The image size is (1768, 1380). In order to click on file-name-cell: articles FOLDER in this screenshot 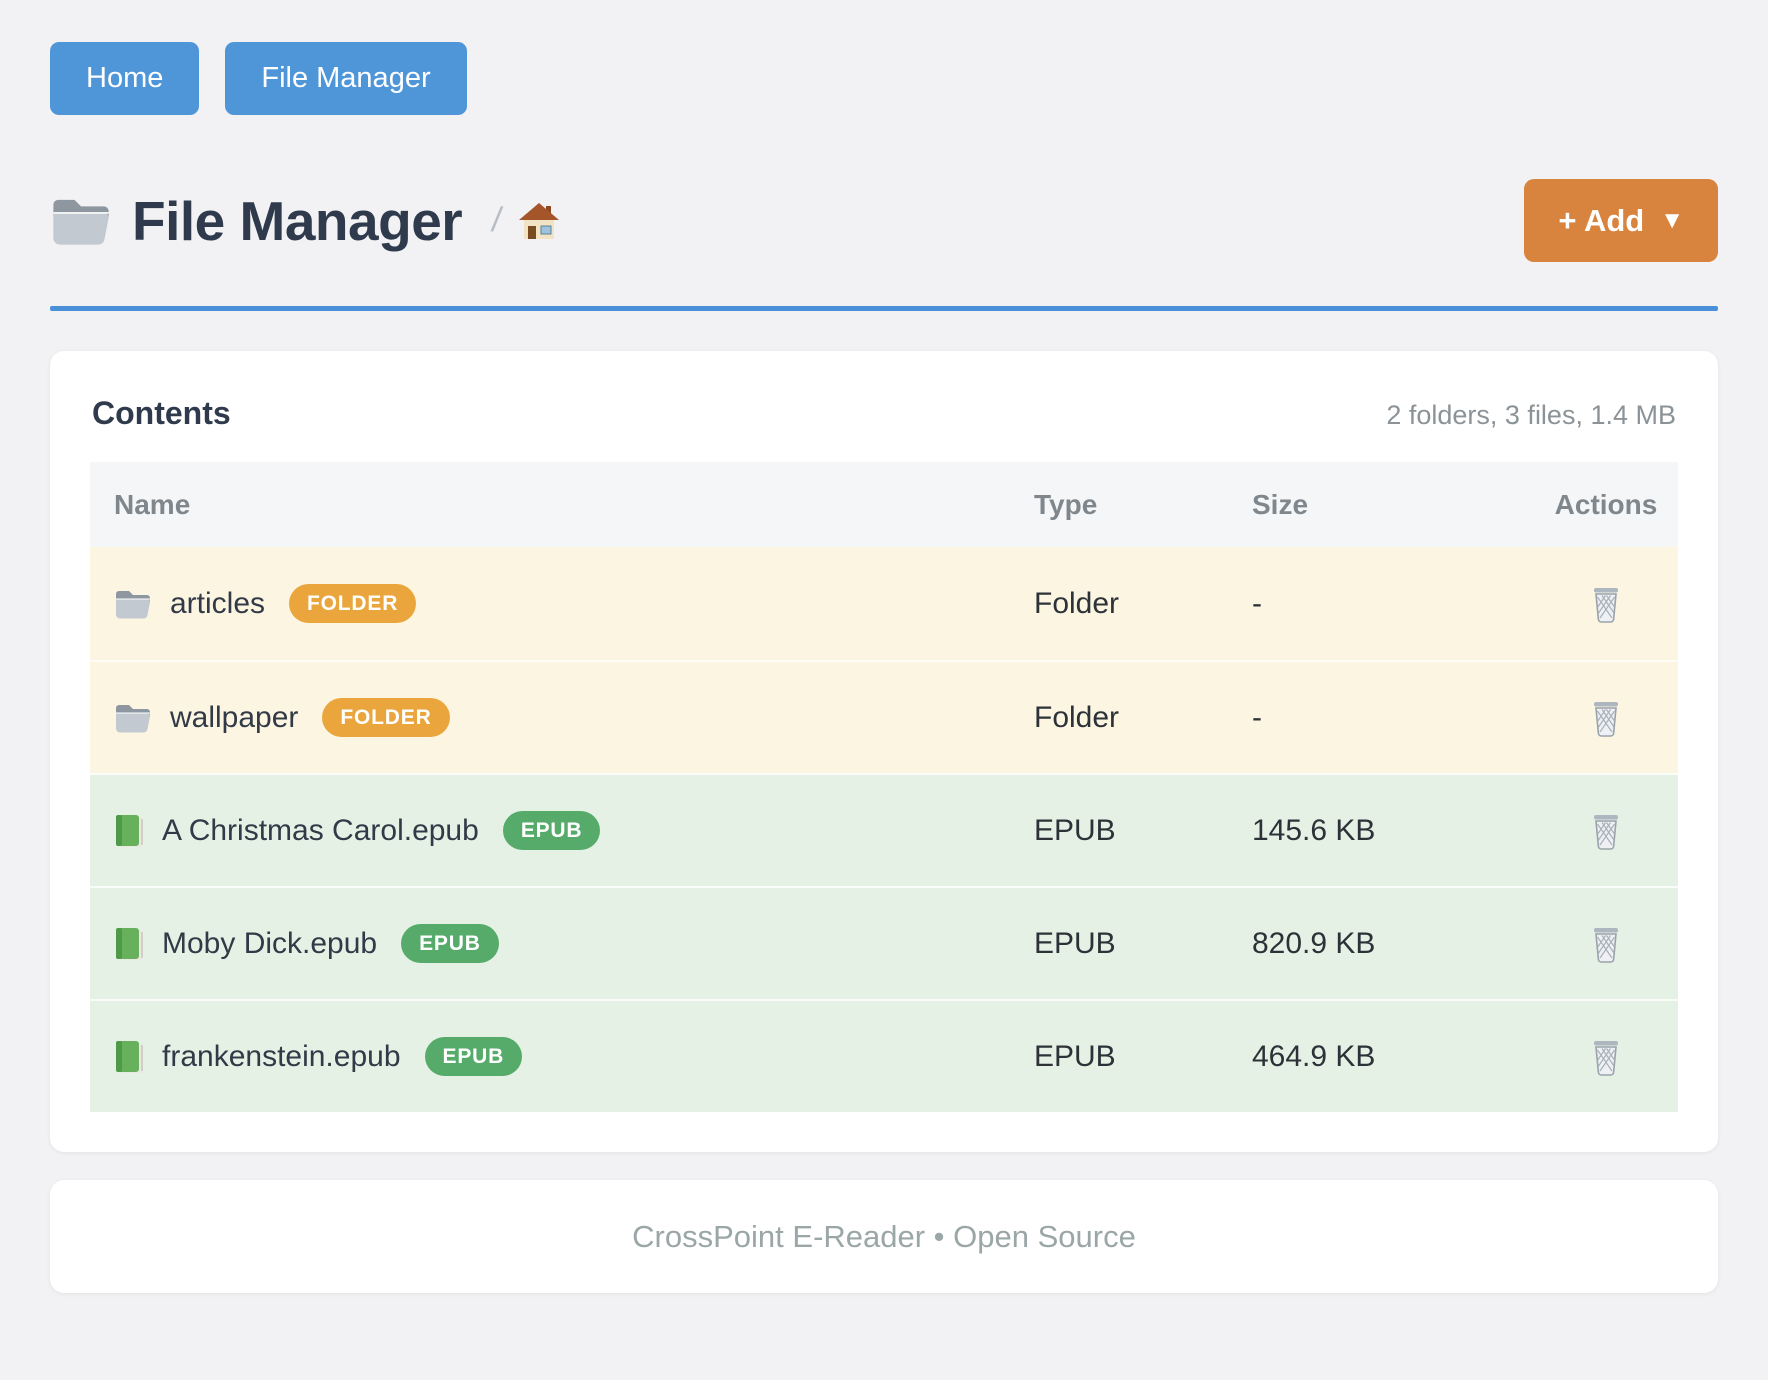, I will do `click(562, 603)`.